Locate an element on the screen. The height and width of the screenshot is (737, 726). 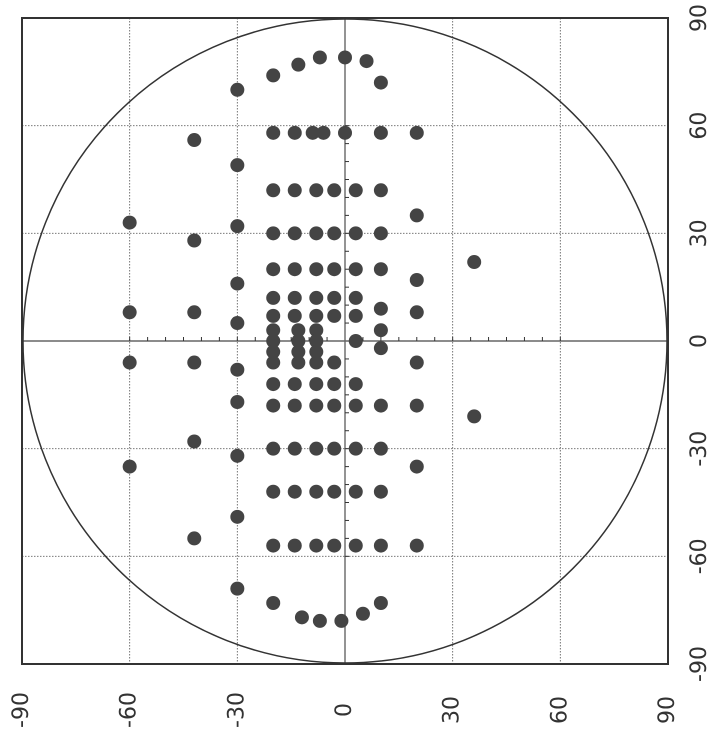
y-tick-label: -60 is located at coordinates (129, 710).